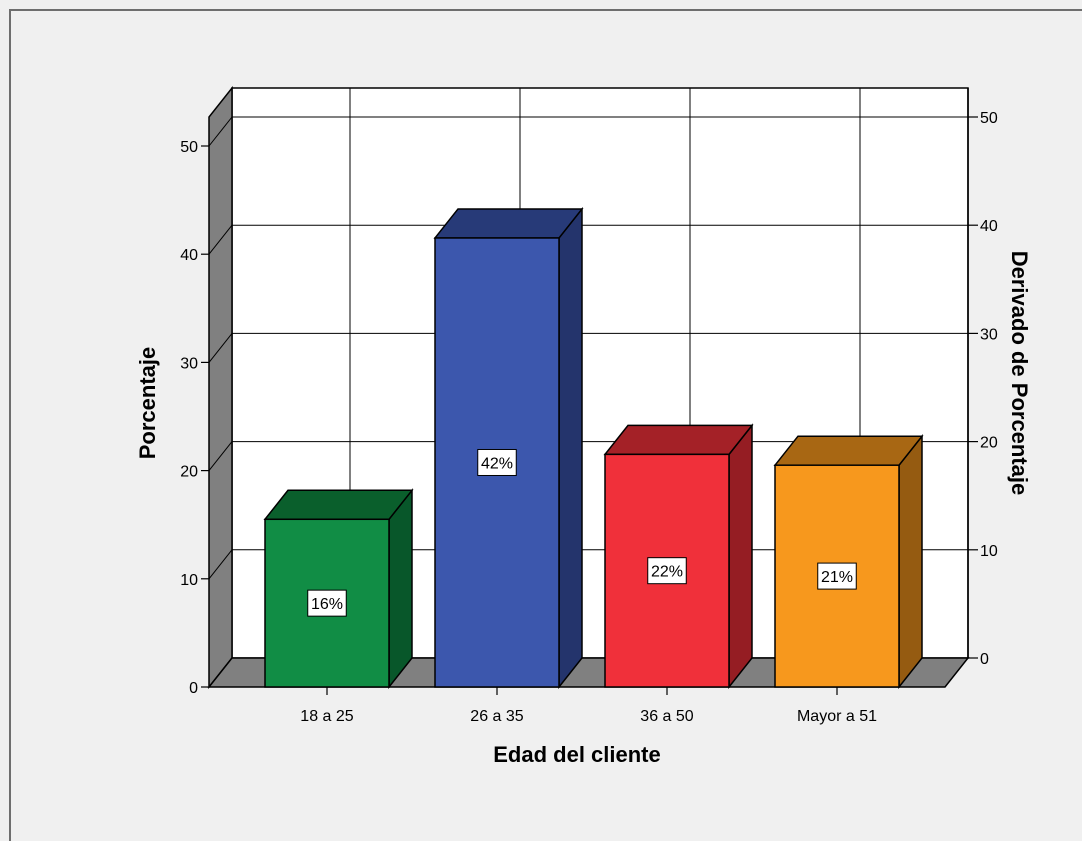 The width and height of the screenshot is (1082, 841). I want to click on y-tick-label: 10, so click(189, 580).